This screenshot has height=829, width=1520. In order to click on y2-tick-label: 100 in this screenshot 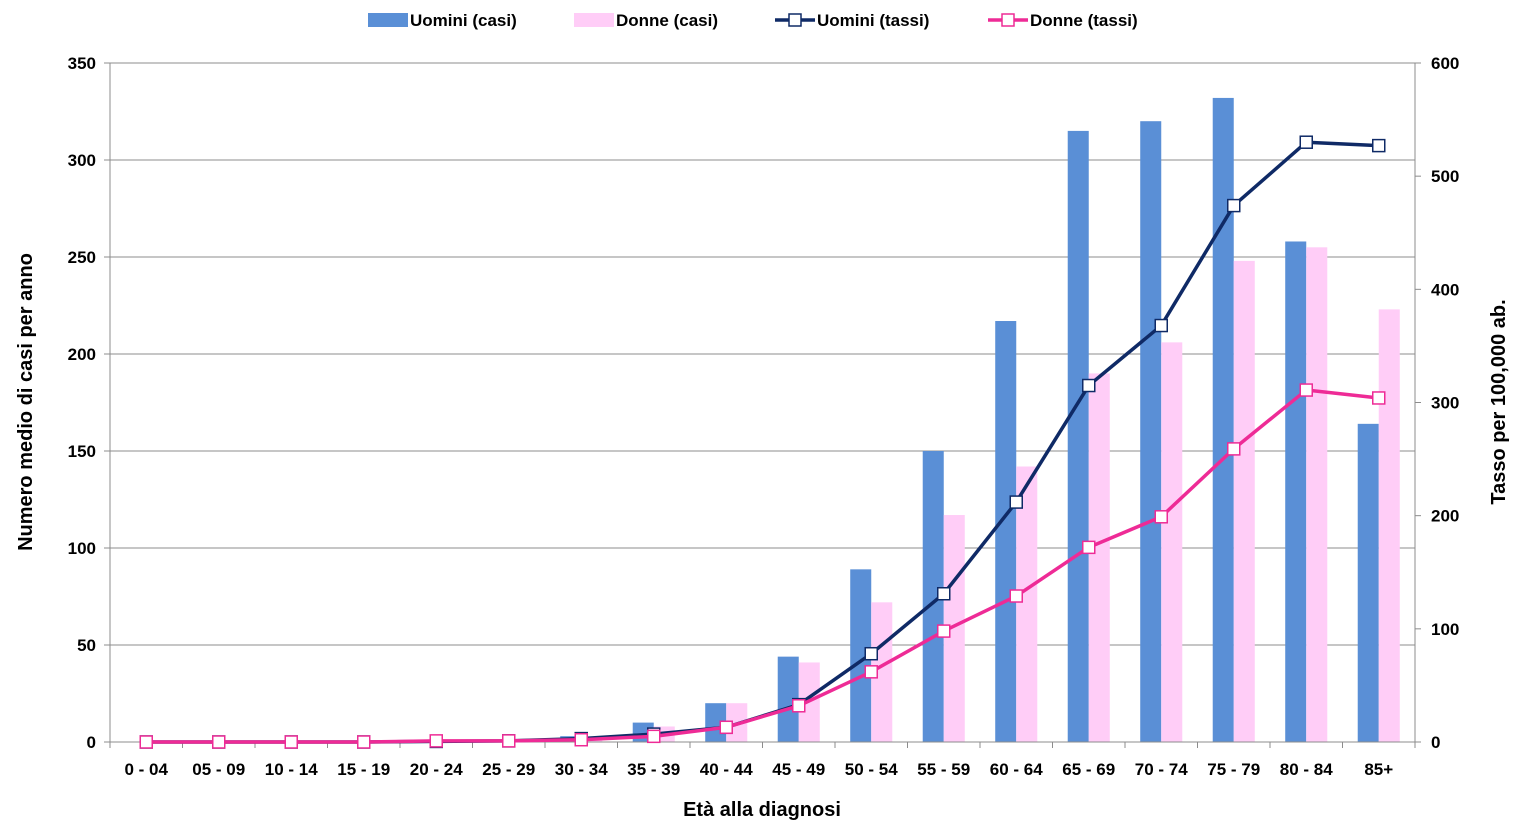, I will do `click(1445, 629)`.